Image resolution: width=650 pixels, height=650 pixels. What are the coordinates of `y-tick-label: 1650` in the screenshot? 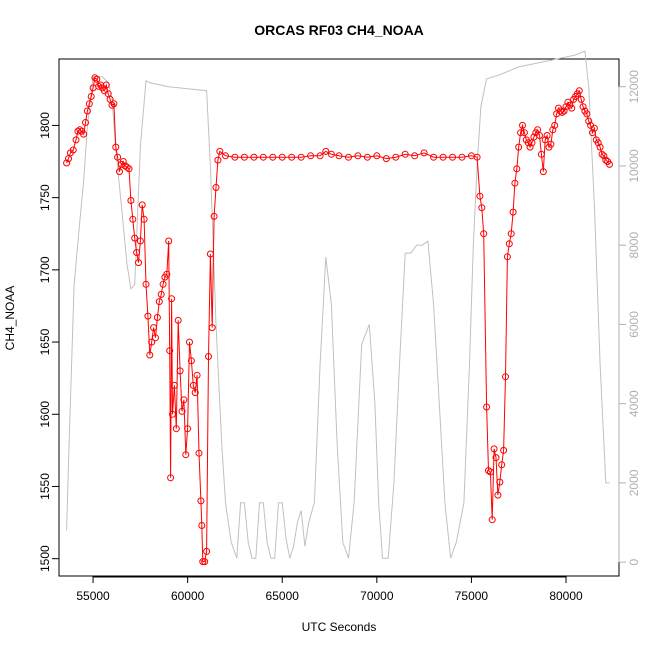 It's located at (45, 341).